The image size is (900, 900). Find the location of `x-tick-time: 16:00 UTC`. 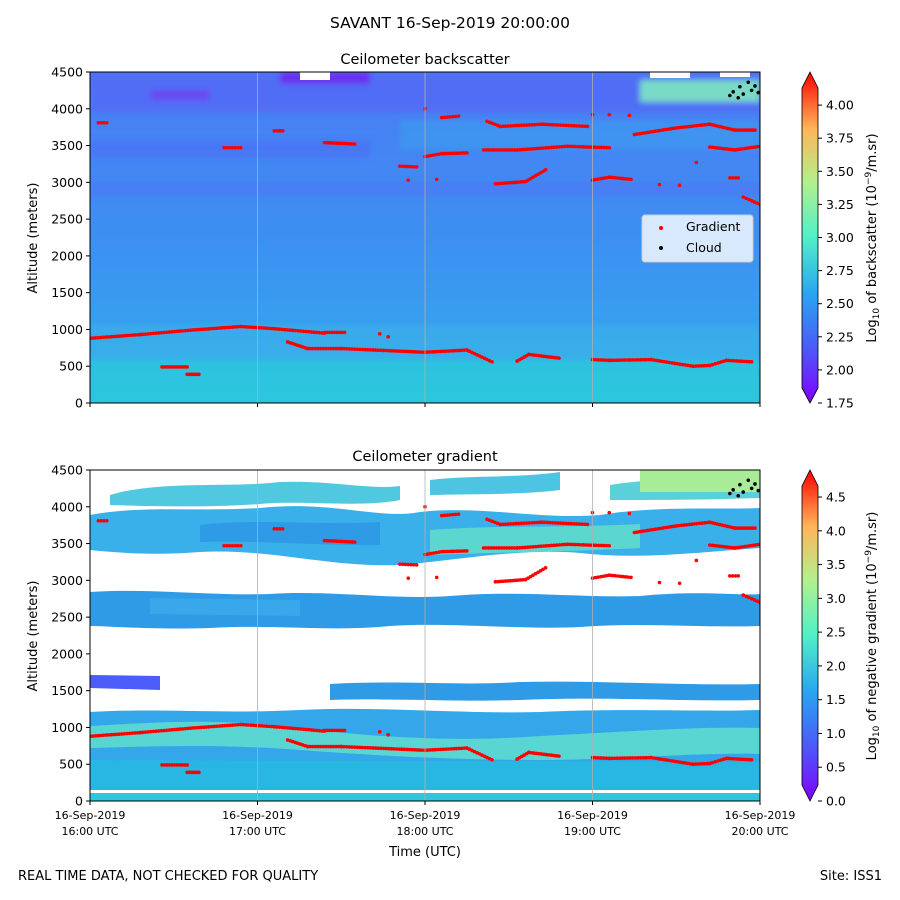

x-tick-time: 16:00 UTC is located at coordinates (89, 831).